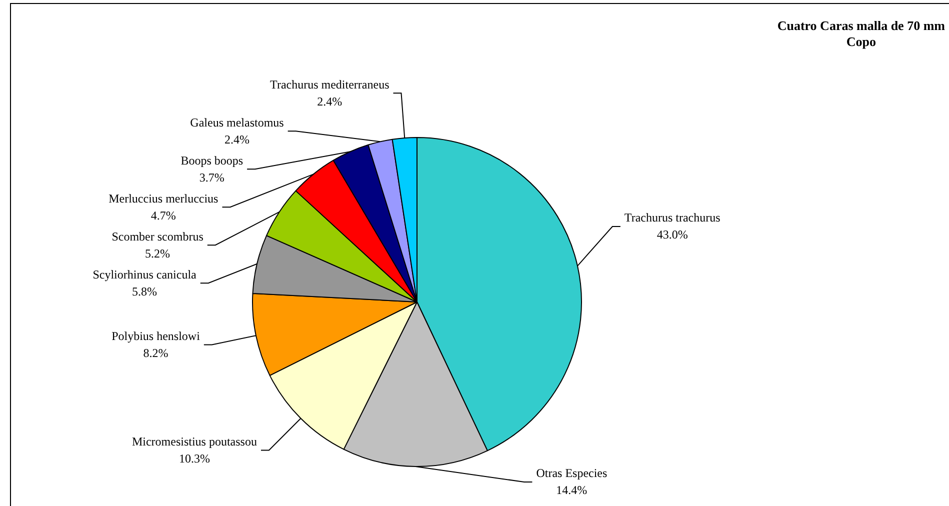  Describe the element at coordinates (237, 122) in the screenshot. I see `slice-label: Galeus melastomus` at that location.